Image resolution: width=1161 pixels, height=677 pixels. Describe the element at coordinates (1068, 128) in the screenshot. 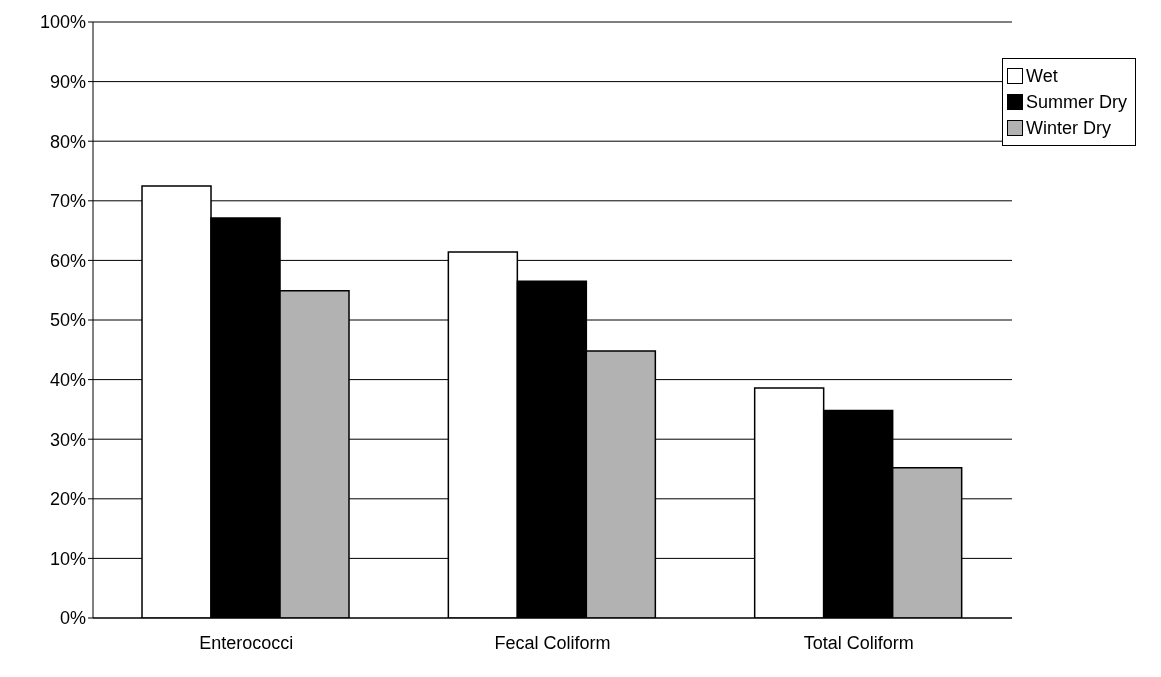

I see `legend-label: Winter Dry` at that location.